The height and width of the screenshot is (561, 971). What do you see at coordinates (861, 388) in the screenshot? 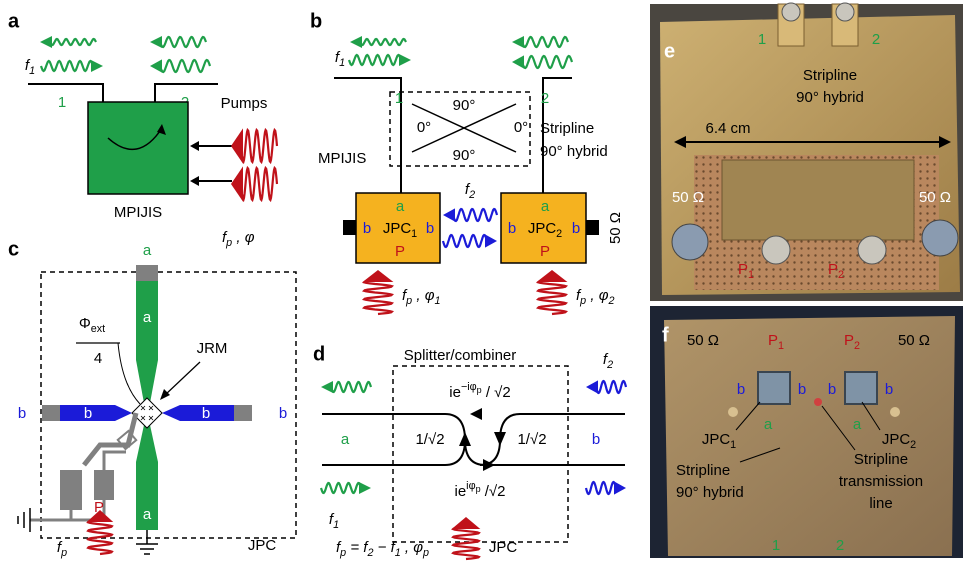
I see `jpc-chip` at bounding box center [861, 388].